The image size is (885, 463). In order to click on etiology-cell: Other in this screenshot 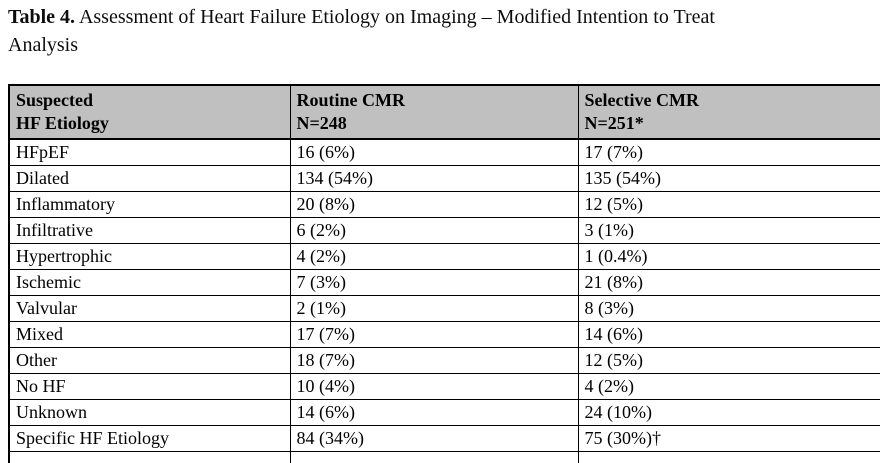, I will do `click(149, 360)`.